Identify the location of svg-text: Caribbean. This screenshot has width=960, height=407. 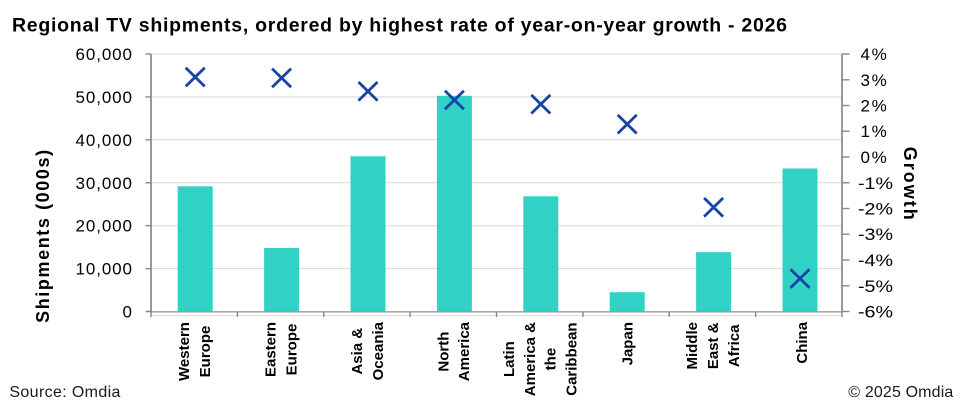
(571, 358).